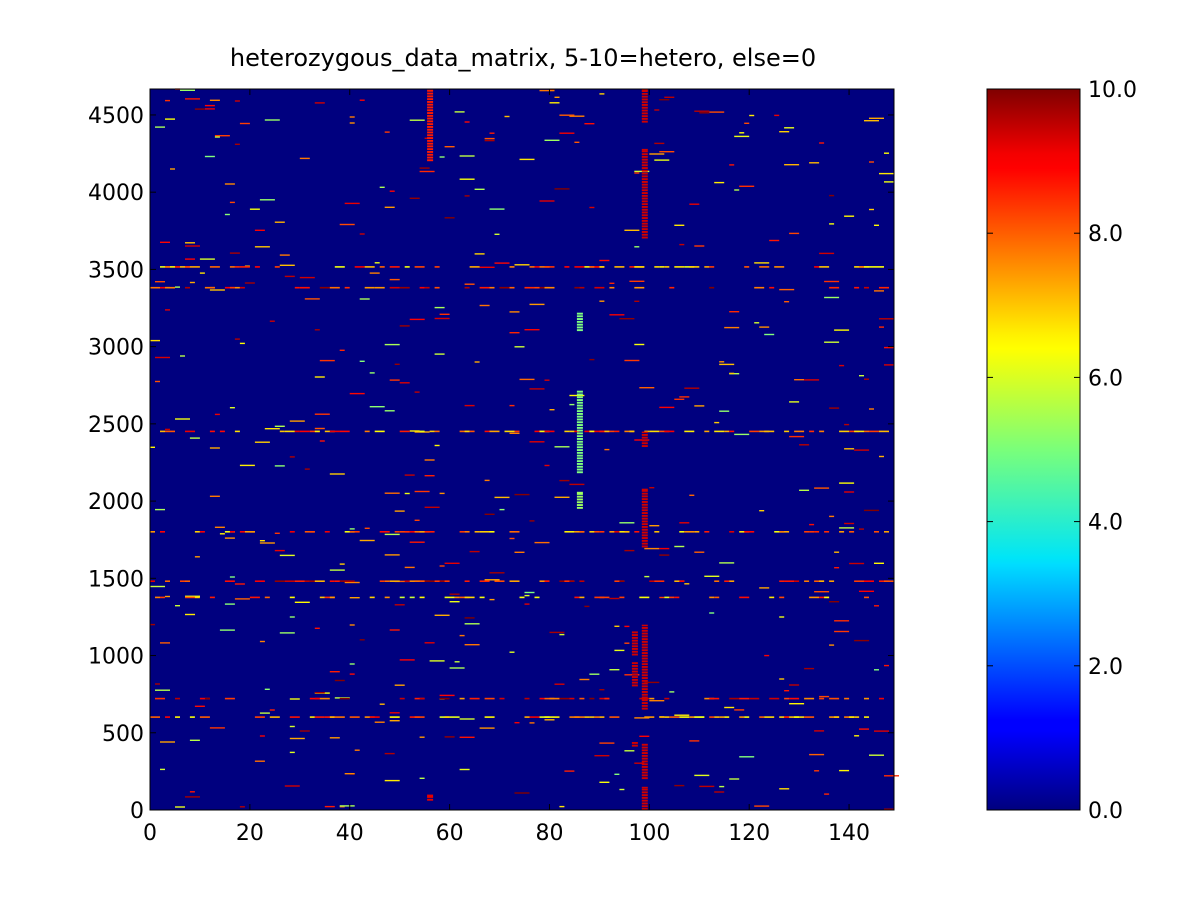  Describe the element at coordinates (116, 579) in the screenshot. I see `y-tick-label: 1500` at that location.